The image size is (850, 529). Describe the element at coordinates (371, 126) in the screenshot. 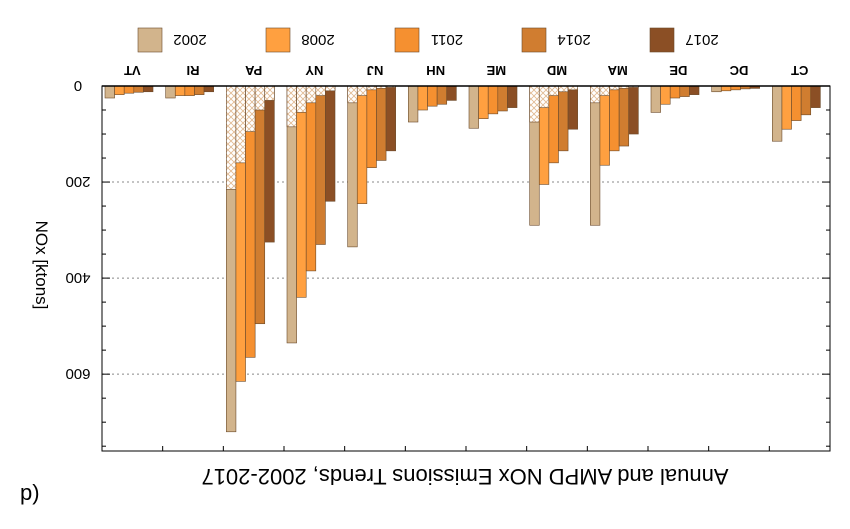

I see `bar-NJ-2011` at that location.